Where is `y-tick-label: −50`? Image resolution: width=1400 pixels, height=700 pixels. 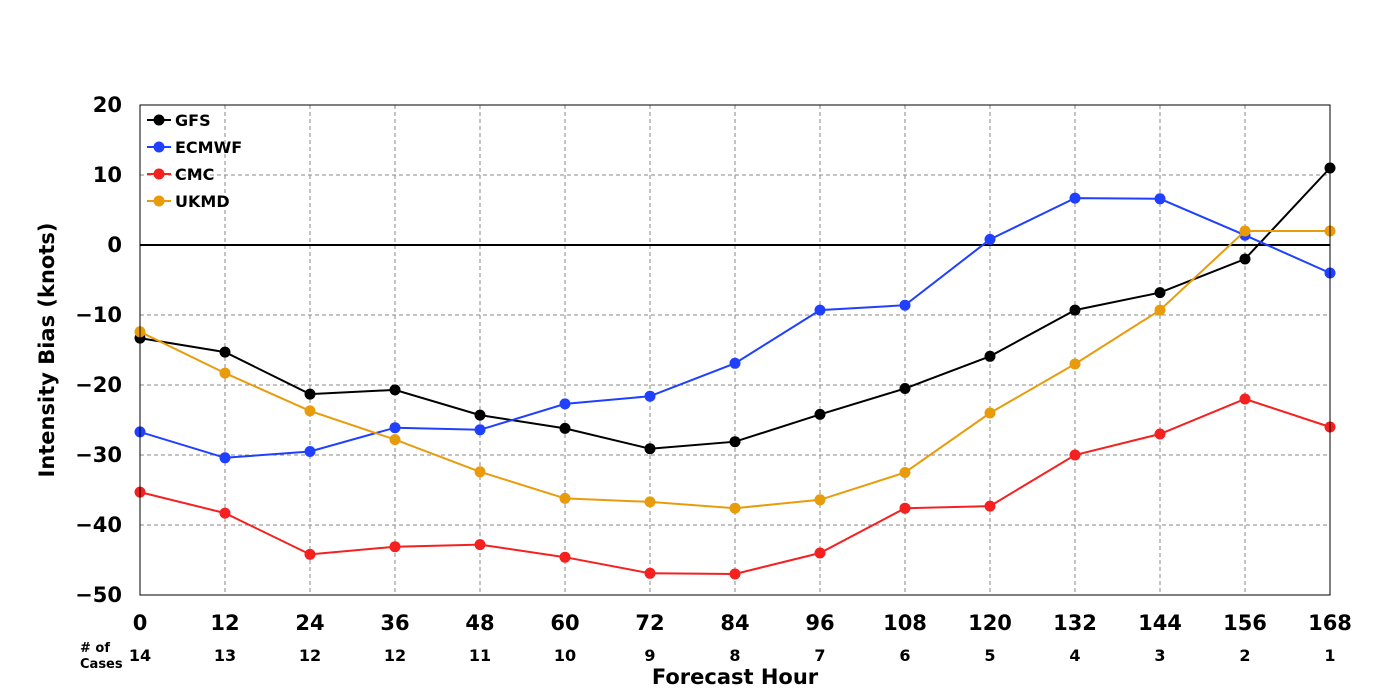 y-tick-label: −50 is located at coordinates (98, 595).